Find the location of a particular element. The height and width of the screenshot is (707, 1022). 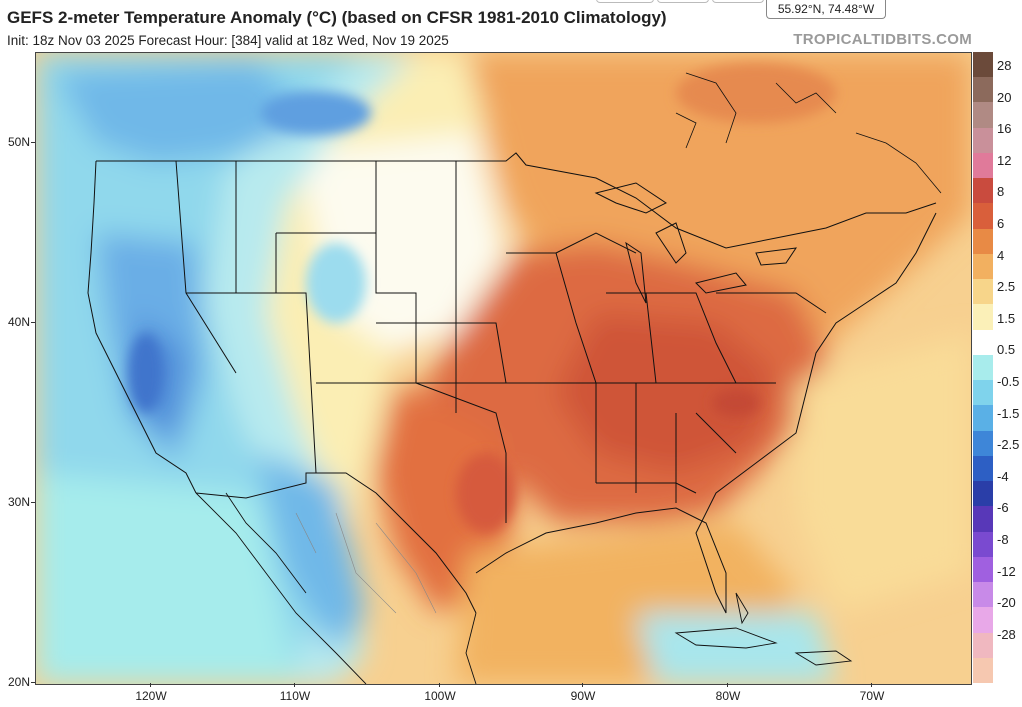

lat-label: 30N is located at coordinates (18, 502).